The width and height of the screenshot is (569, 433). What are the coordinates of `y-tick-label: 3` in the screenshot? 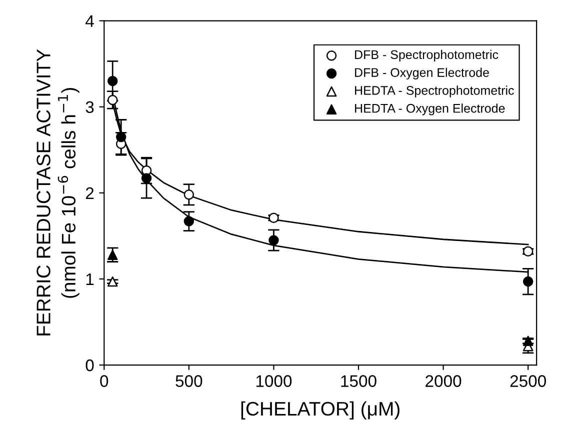 It's located at (90, 107).